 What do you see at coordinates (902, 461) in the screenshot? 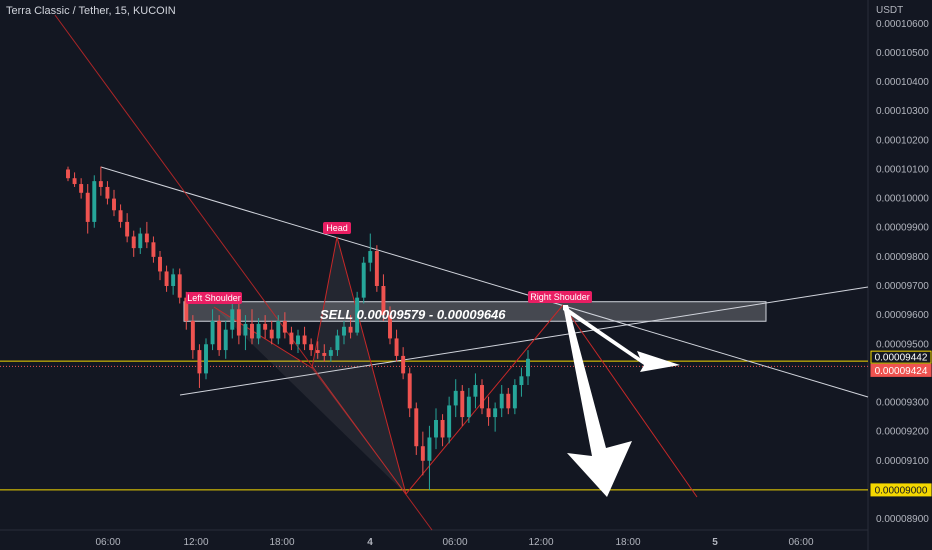
I see `price-axis-tick: 0.00009100` at bounding box center [902, 461].